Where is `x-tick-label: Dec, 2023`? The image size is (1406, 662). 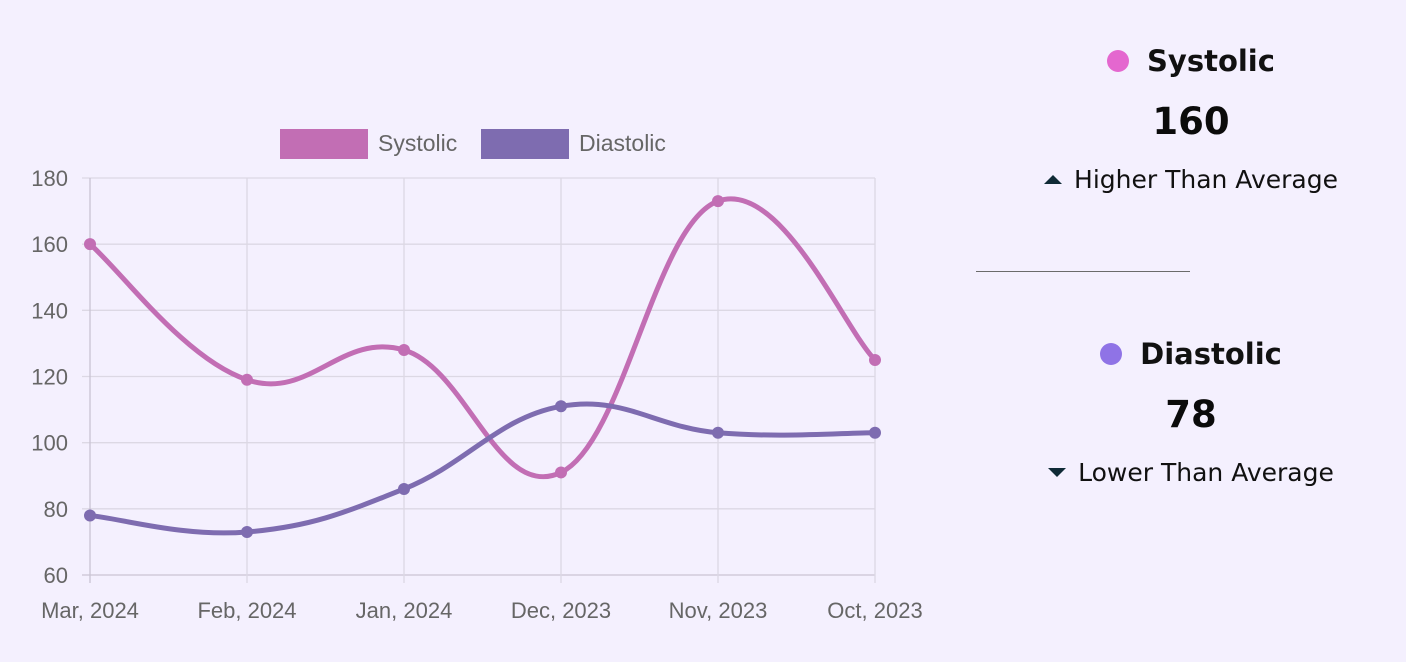 x-tick-label: Dec, 2023 is located at coordinates (561, 610).